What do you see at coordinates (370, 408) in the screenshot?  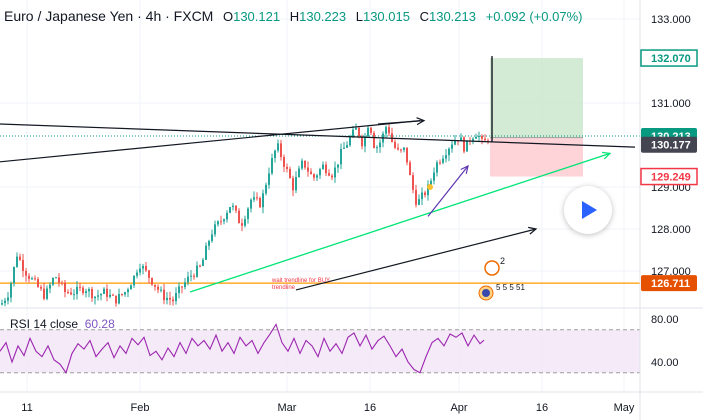 I see `time-tick-label: 16` at bounding box center [370, 408].